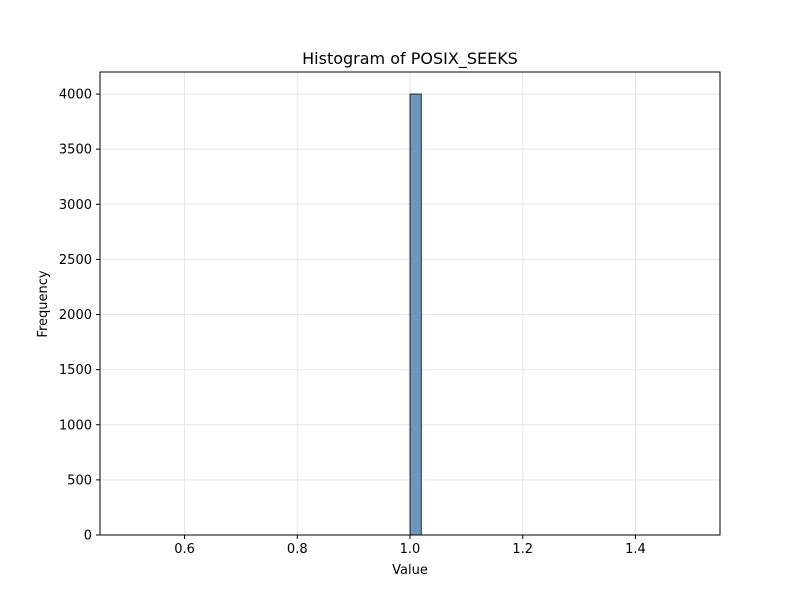 The image size is (800, 600). I want to click on y-tick-label: 0, so click(88, 536).